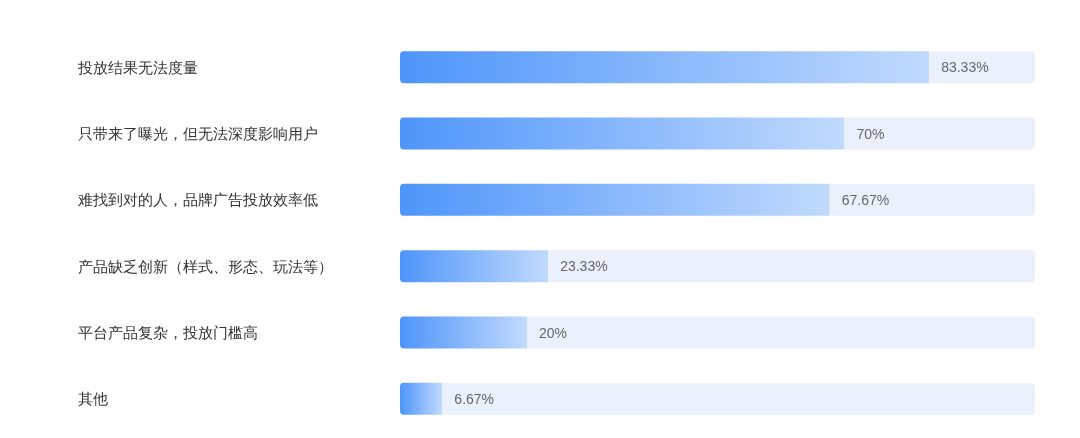 The image size is (1080, 438). I want to click on y-tick-label: 产品缺乏创新（样式、形态、玩法等）, so click(205, 266).